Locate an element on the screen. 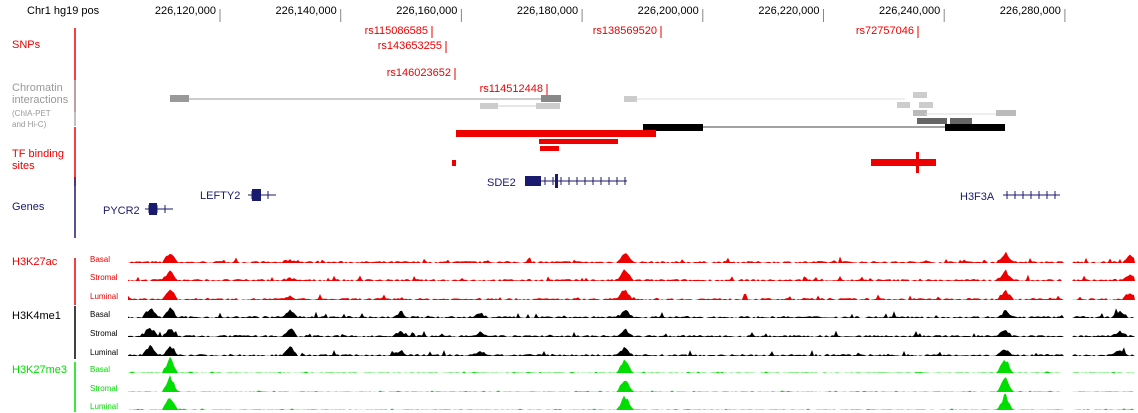 The image size is (1138, 413). snp-label: rs115086585 is located at coordinates (396, 31).